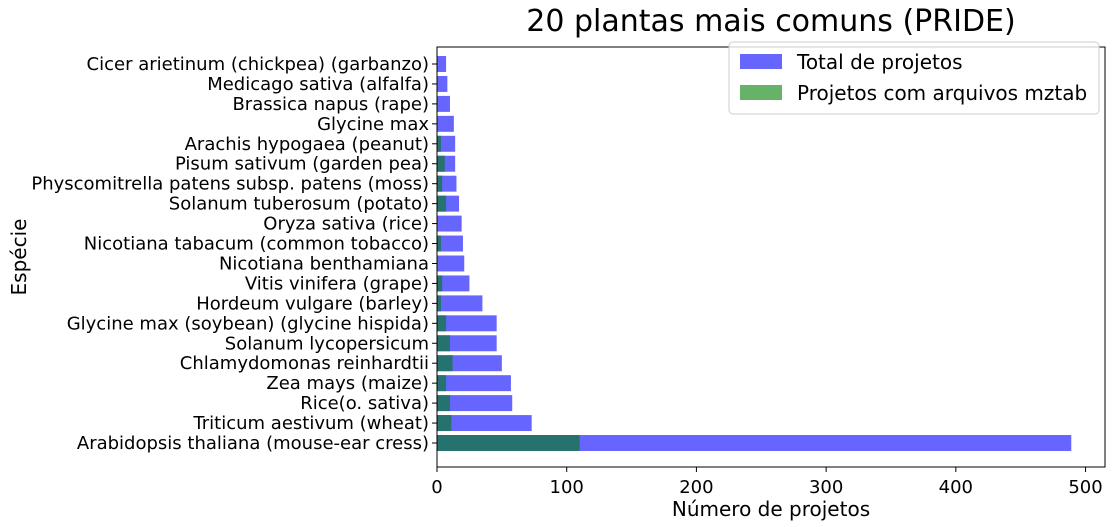 This screenshot has width=1113, height=527. Describe the element at coordinates (364, 403) in the screenshot. I see `y-tick-label: Rice(o. sativa)` at that location.